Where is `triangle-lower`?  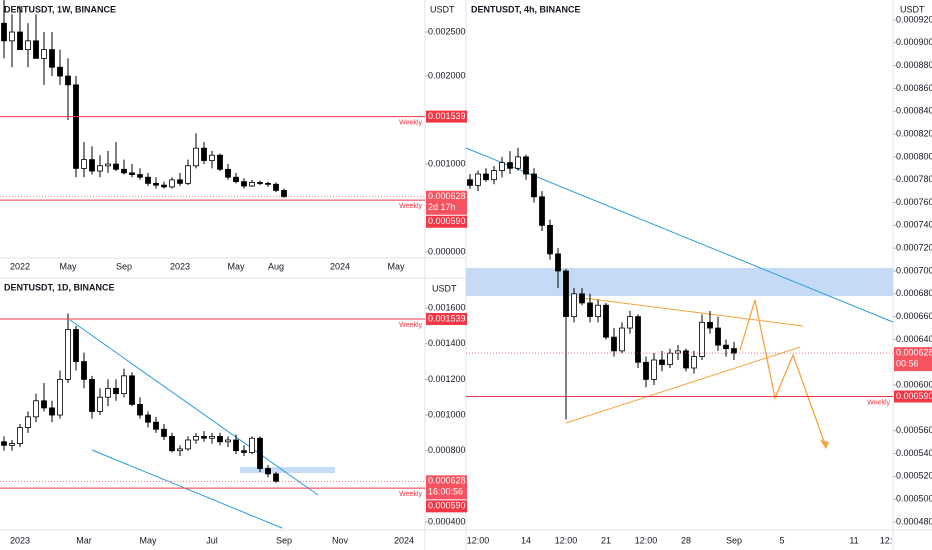
triangle-lower is located at coordinates (683, 385).